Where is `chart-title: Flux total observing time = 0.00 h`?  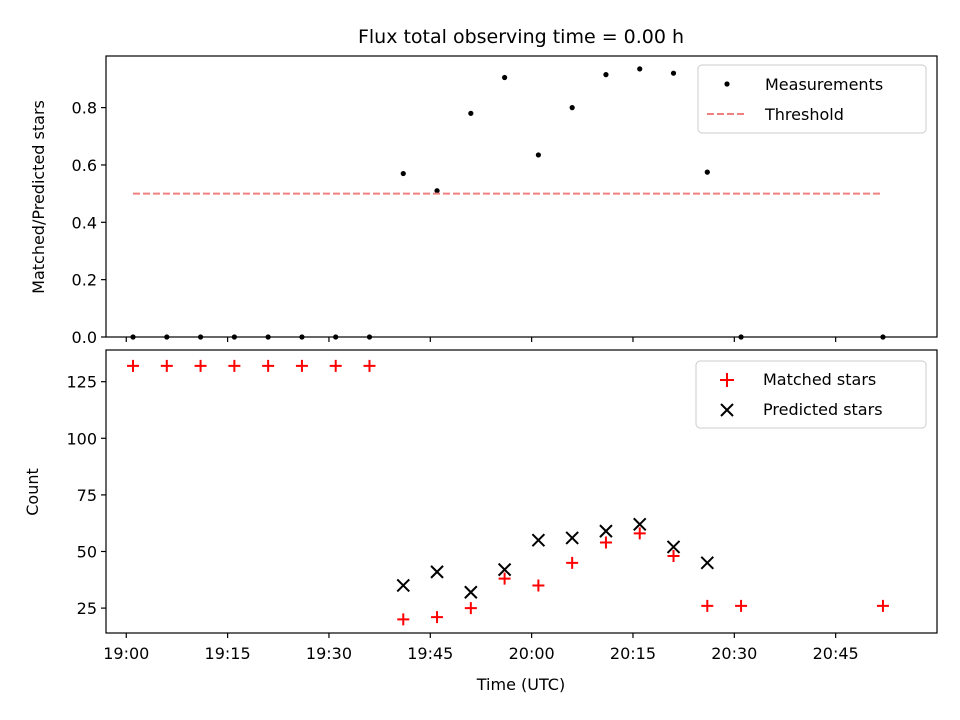 chart-title: Flux total observing time = 0.00 h is located at coordinates (521, 37).